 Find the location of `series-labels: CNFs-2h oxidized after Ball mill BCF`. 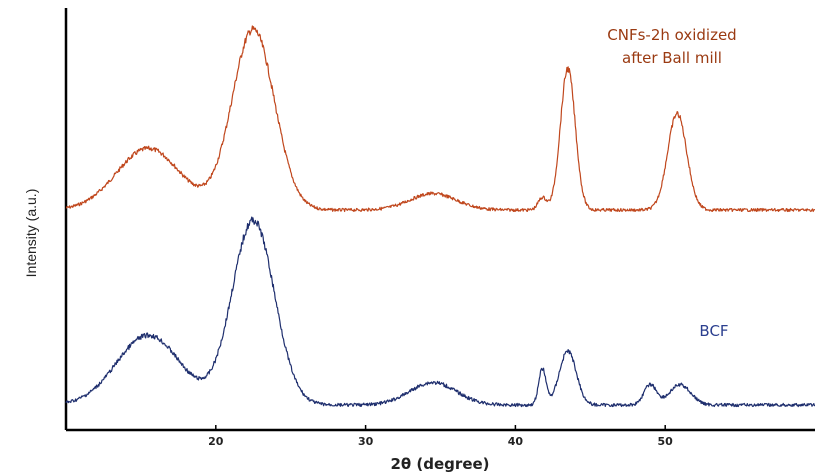

series-labels: CNFs-2h oxidized after Ball mill BCF is located at coordinates (671, 183).